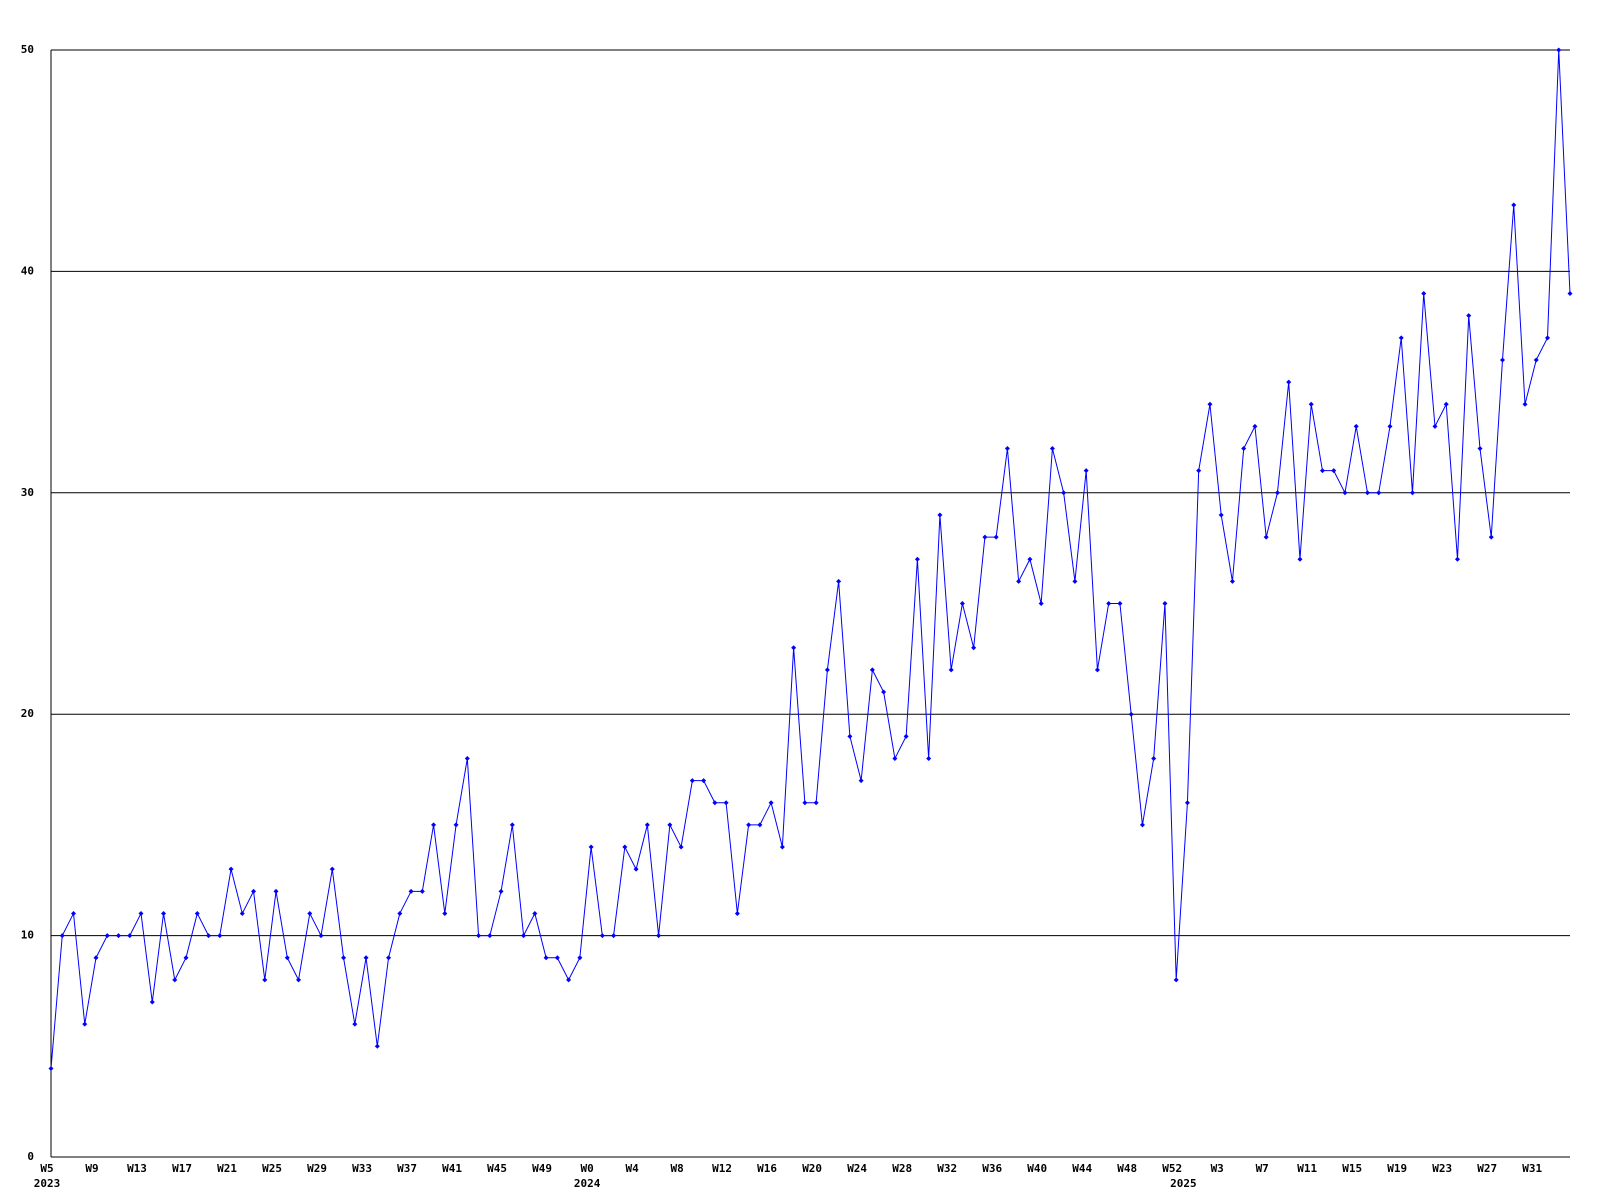 This screenshot has width=1600, height=1200. Describe the element at coordinates (272, 1168) in the screenshot. I see `x-tick-label: W25` at that location.